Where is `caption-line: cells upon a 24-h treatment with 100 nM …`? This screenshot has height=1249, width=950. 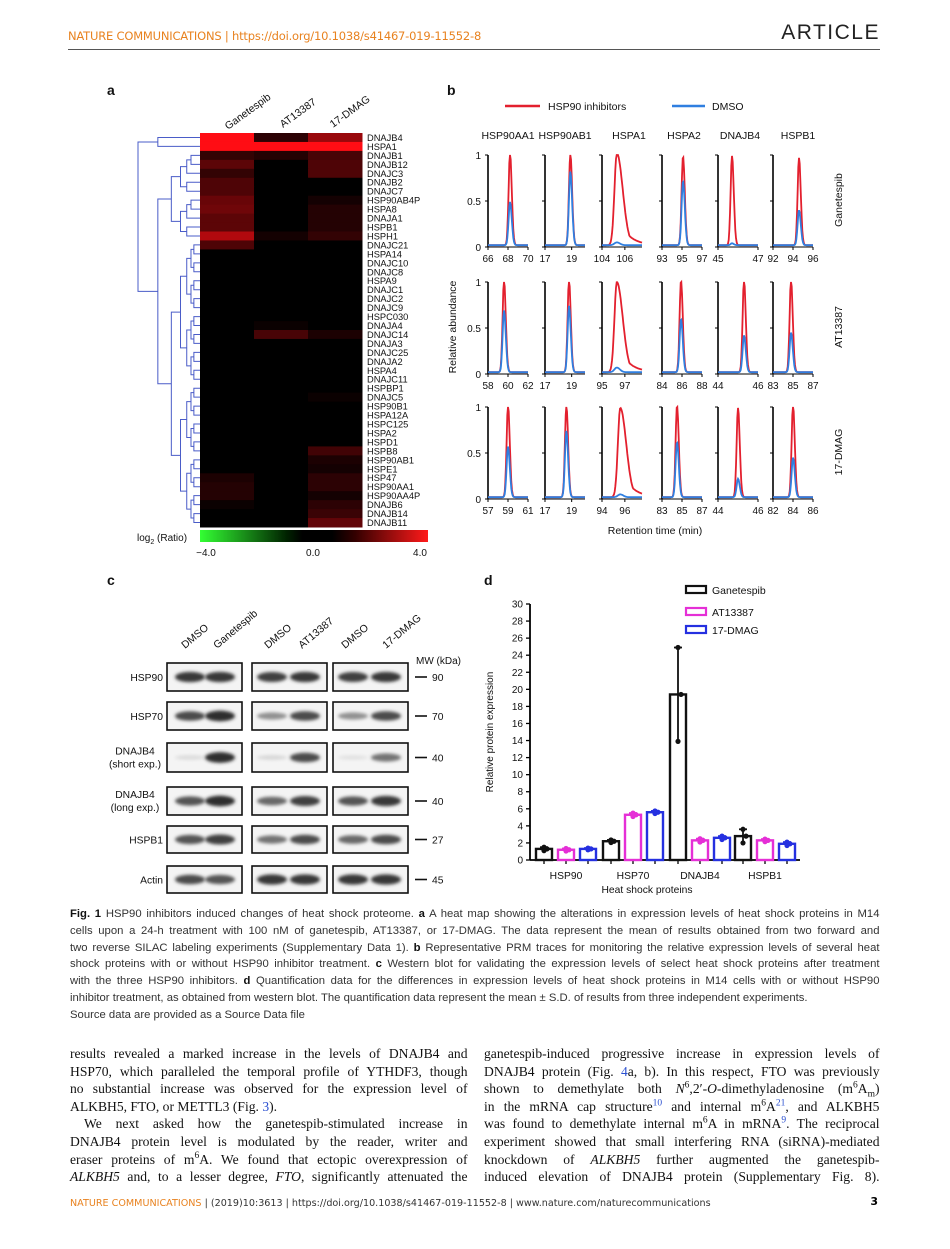
caption-line: cells upon a 24-h treatment with 100 nM … is located at coordinates (475, 931).